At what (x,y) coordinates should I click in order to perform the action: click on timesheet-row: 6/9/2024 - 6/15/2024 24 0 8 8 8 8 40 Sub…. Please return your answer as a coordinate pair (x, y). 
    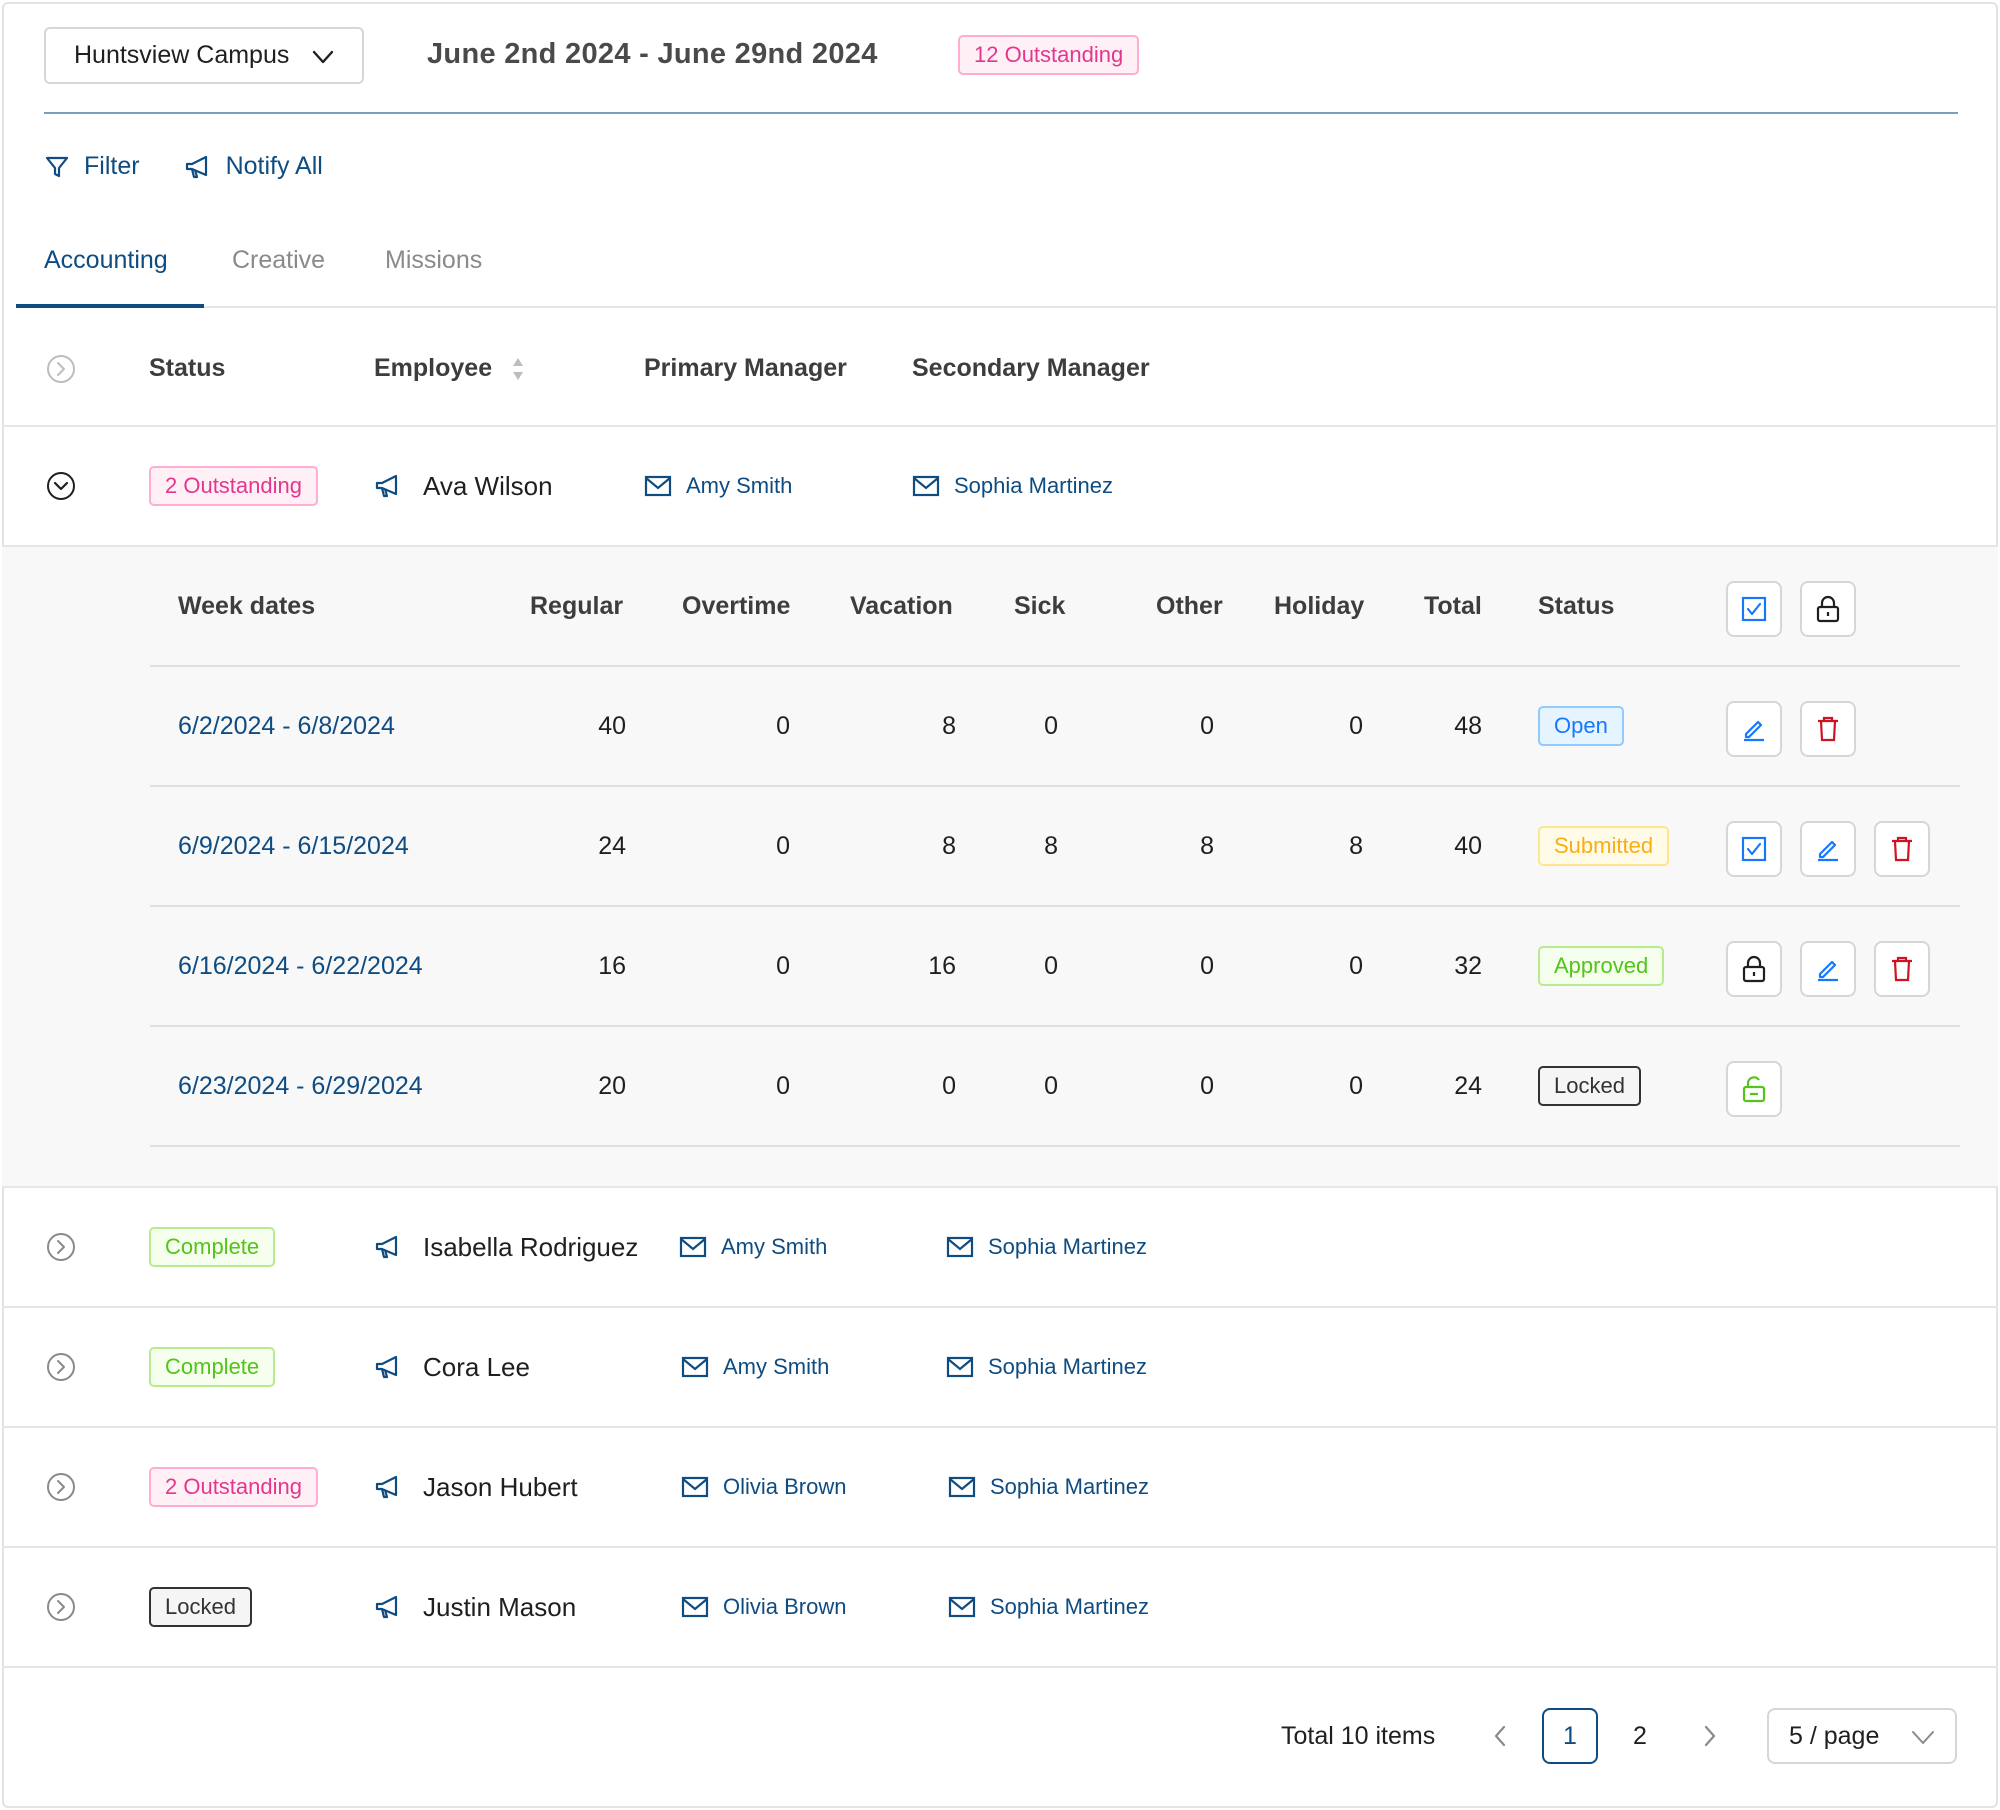
    Looking at the image, I should click on (1055, 847).